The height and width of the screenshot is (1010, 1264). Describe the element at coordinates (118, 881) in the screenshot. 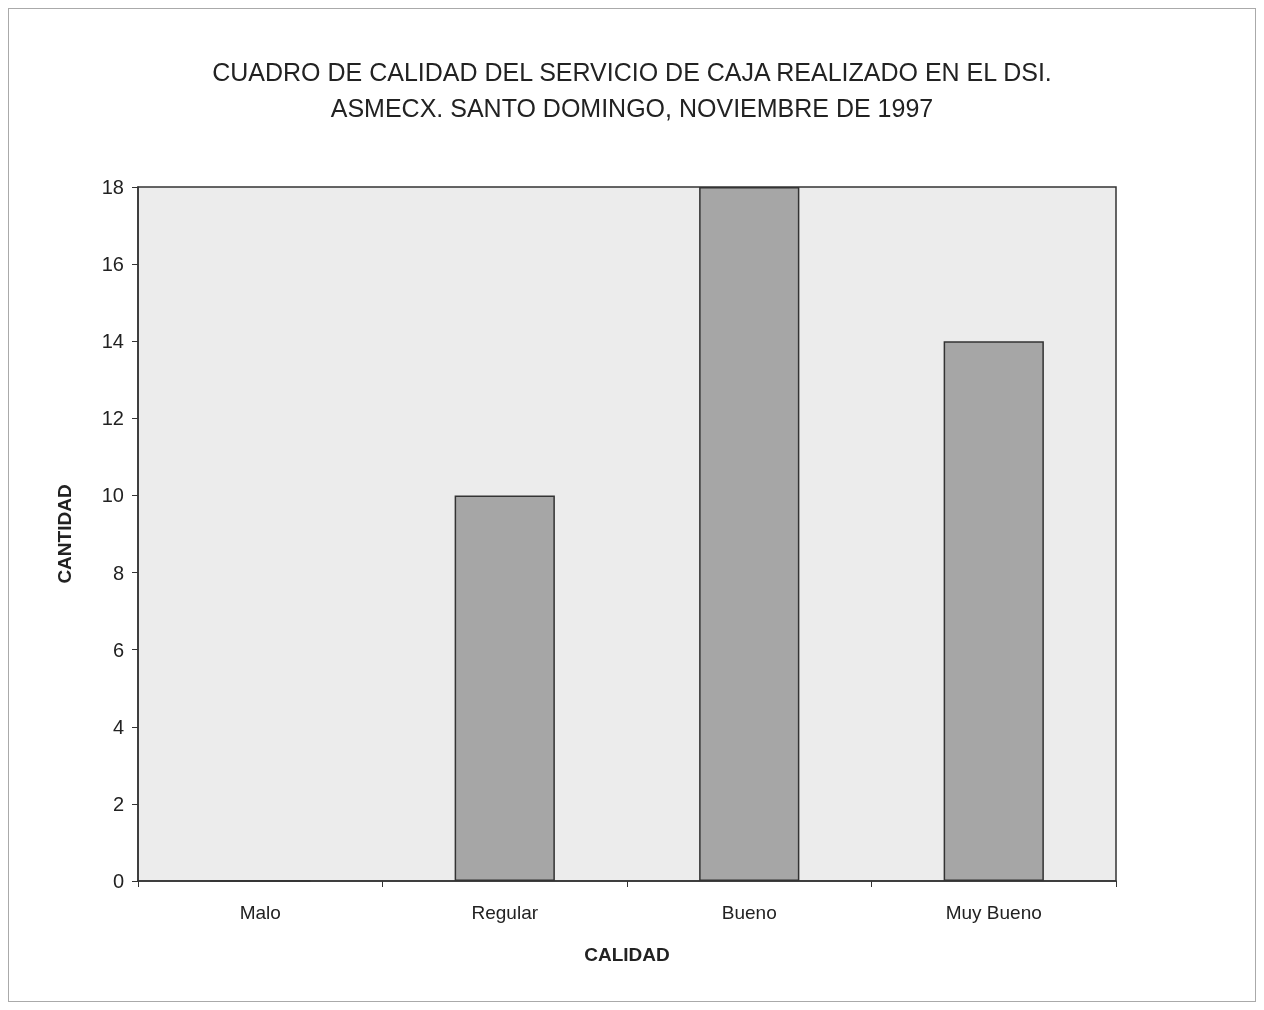

I see `y-tick-label: 0` at that location.